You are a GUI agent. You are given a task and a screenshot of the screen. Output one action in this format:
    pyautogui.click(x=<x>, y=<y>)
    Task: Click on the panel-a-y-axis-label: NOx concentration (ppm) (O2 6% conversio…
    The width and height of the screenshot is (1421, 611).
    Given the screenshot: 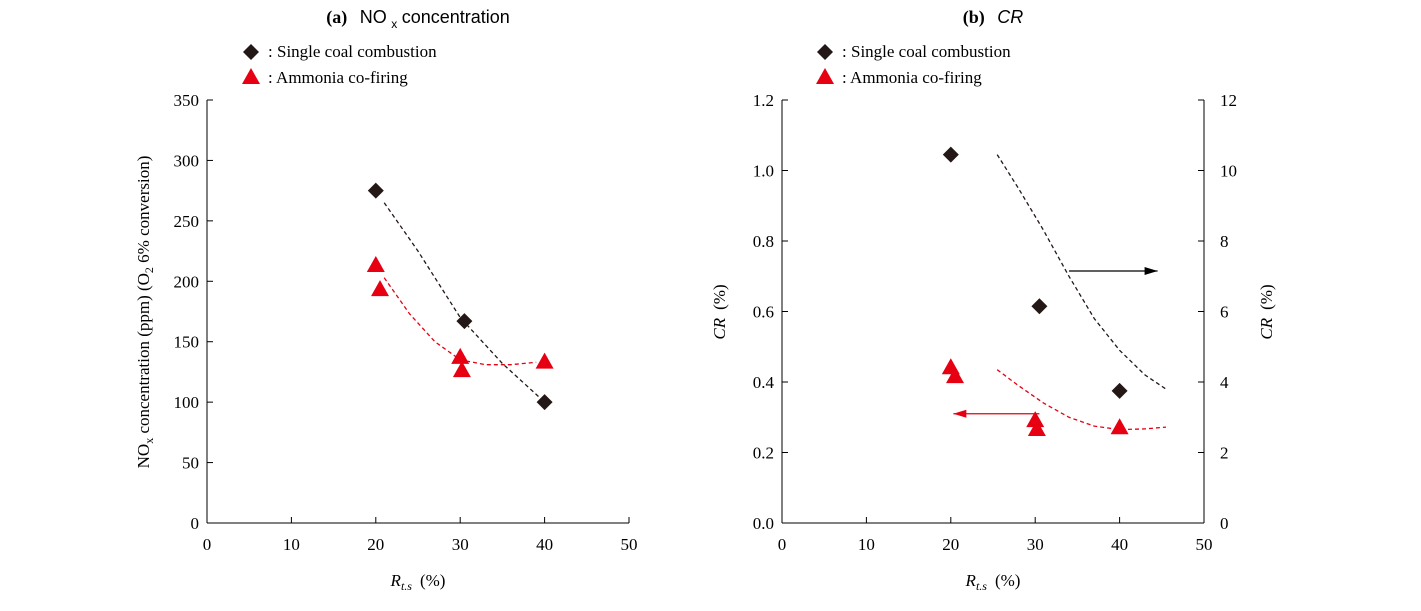 What is the action you would take?
    pyautogui.click(x=145, y=312)
    